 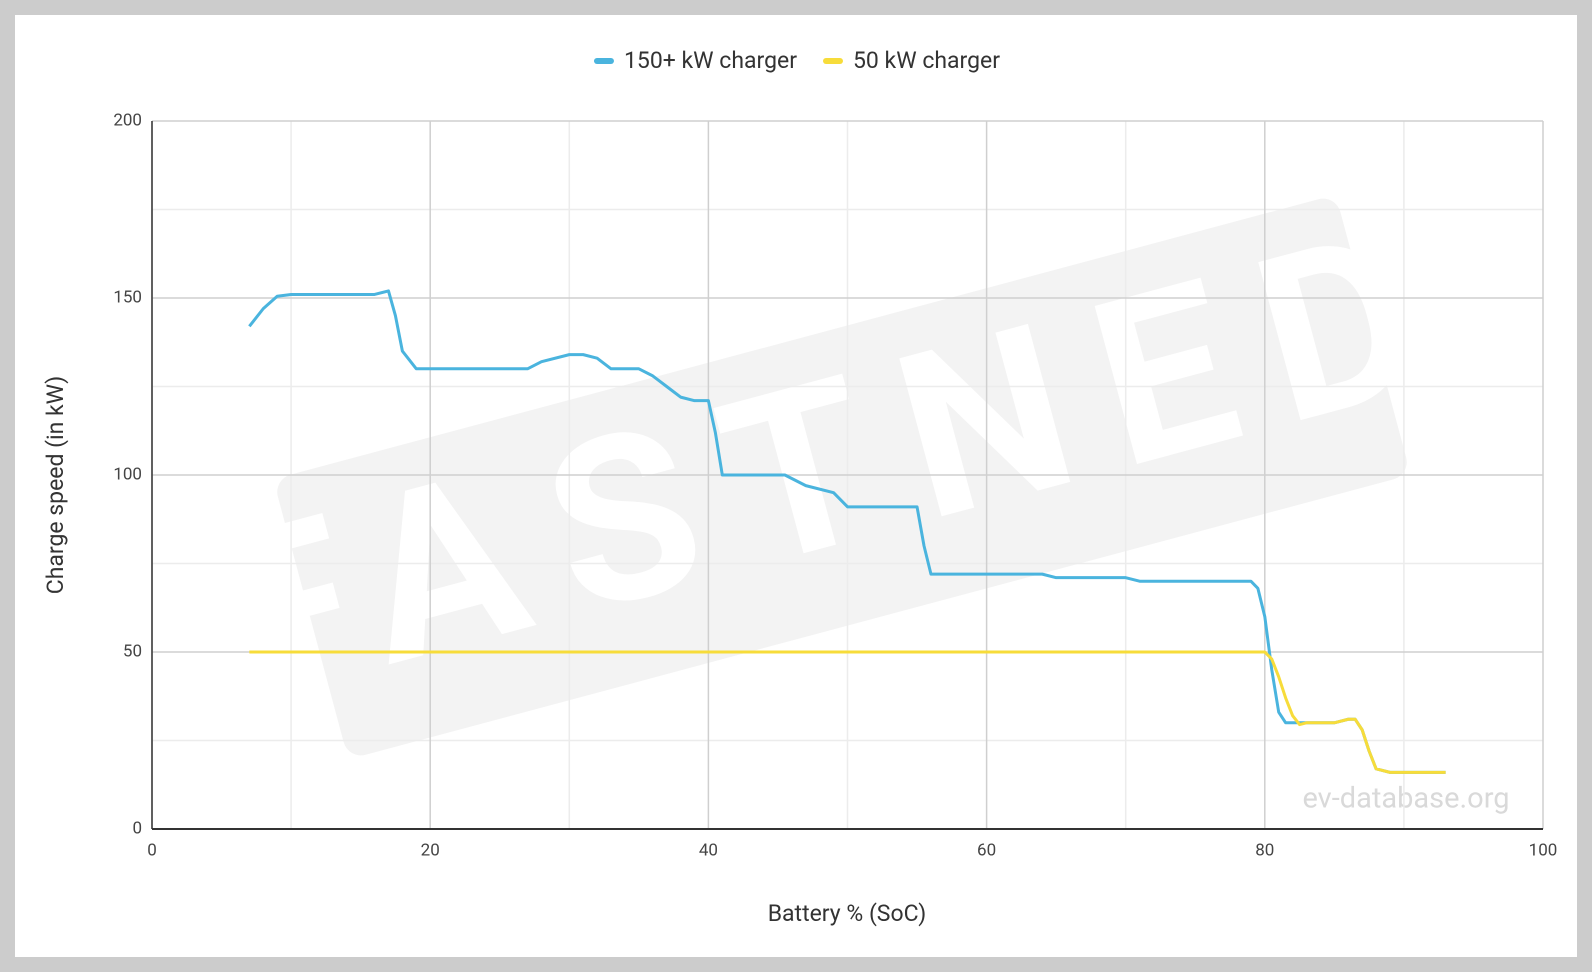 What do you see at coordinates (1405, 799) in the screenshot?
I see `watermark: ev-database.org` at bounding box center [1405, 799].